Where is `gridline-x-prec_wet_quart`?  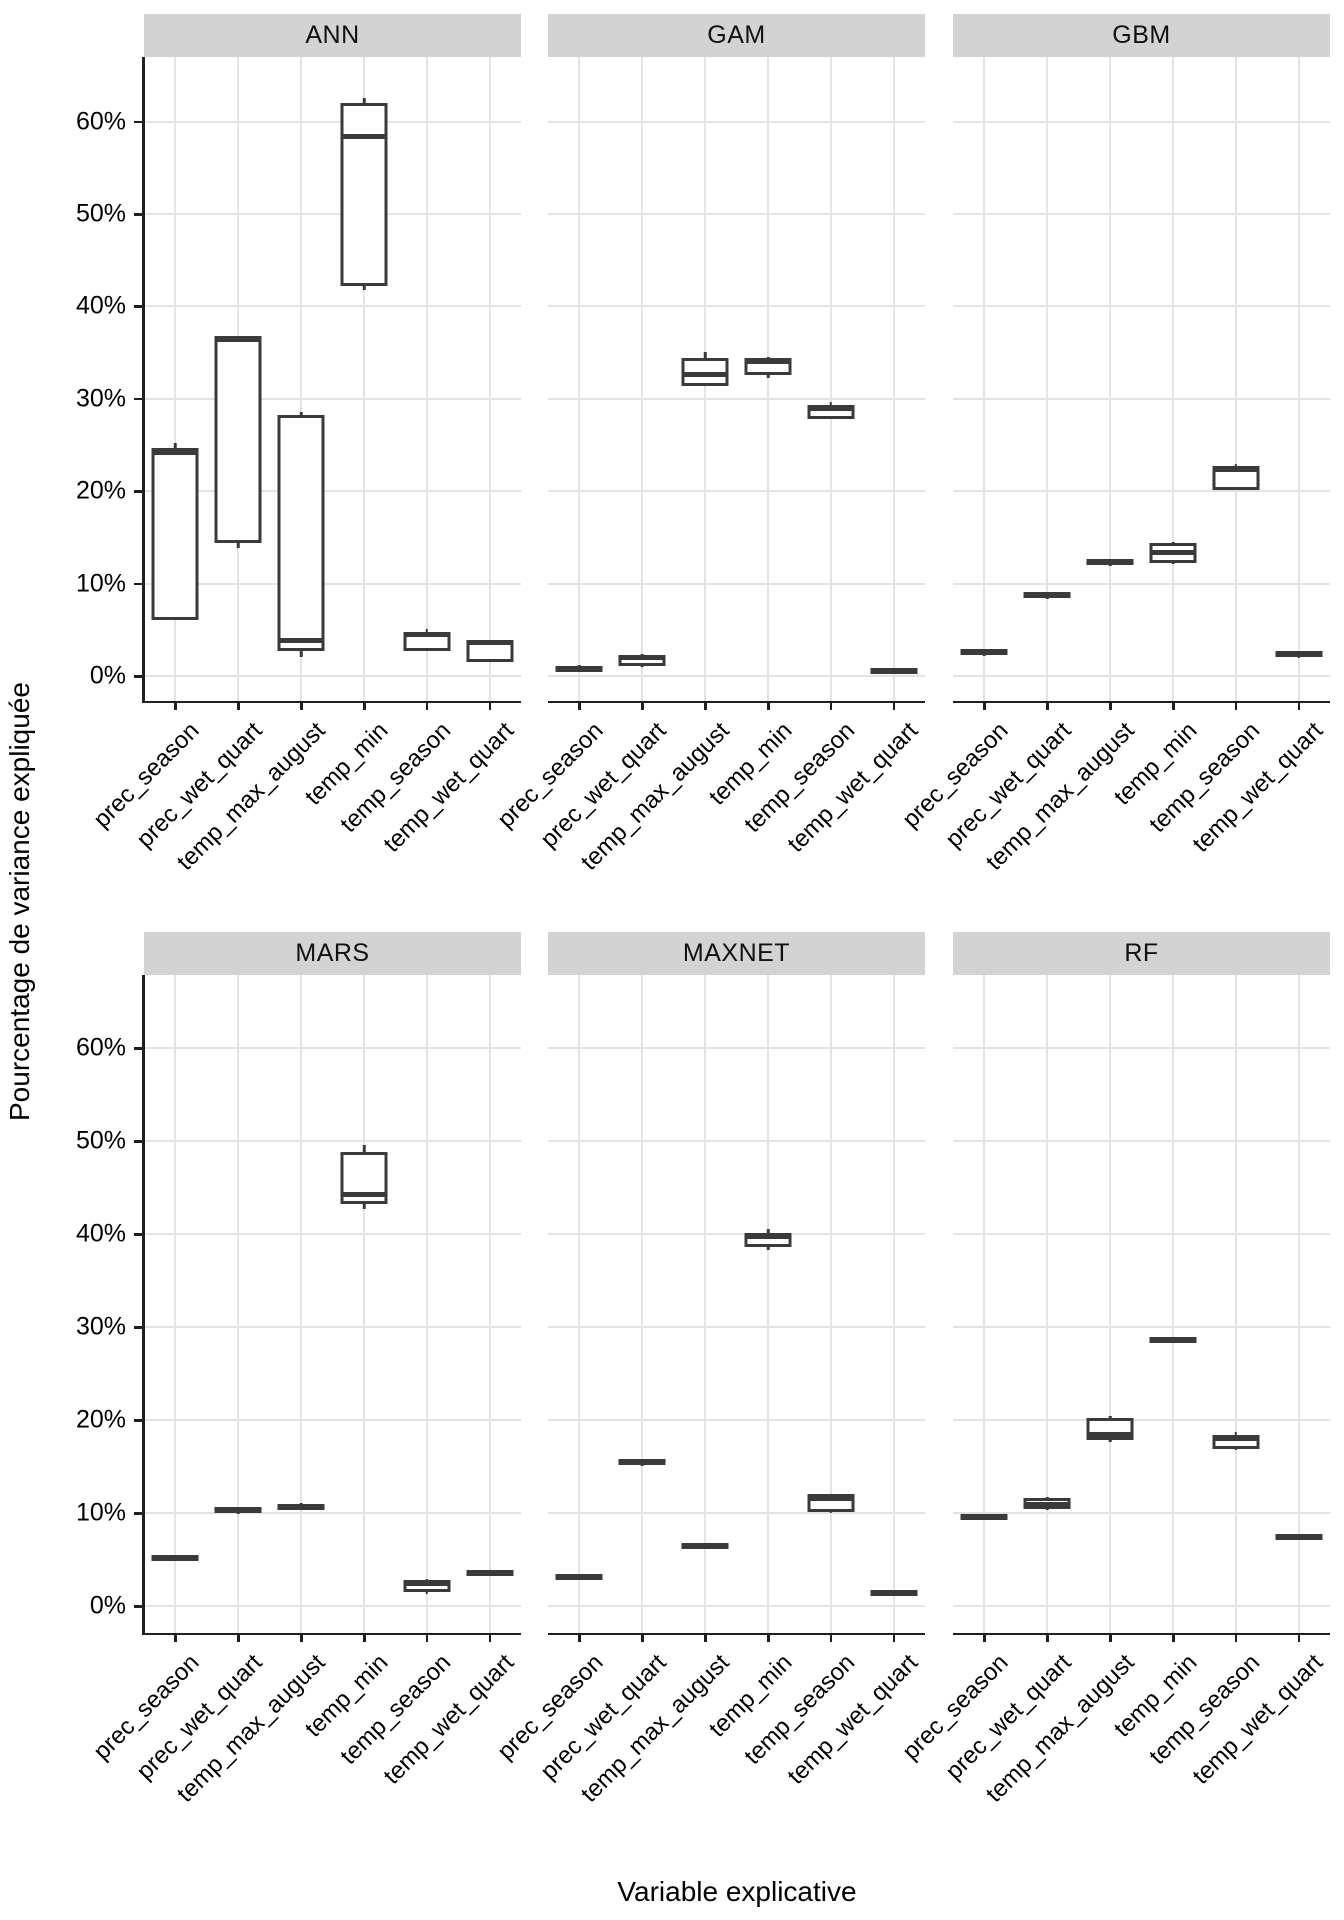 gridline-x-prec_wet_quart is located at coordinates (1047, 1304).